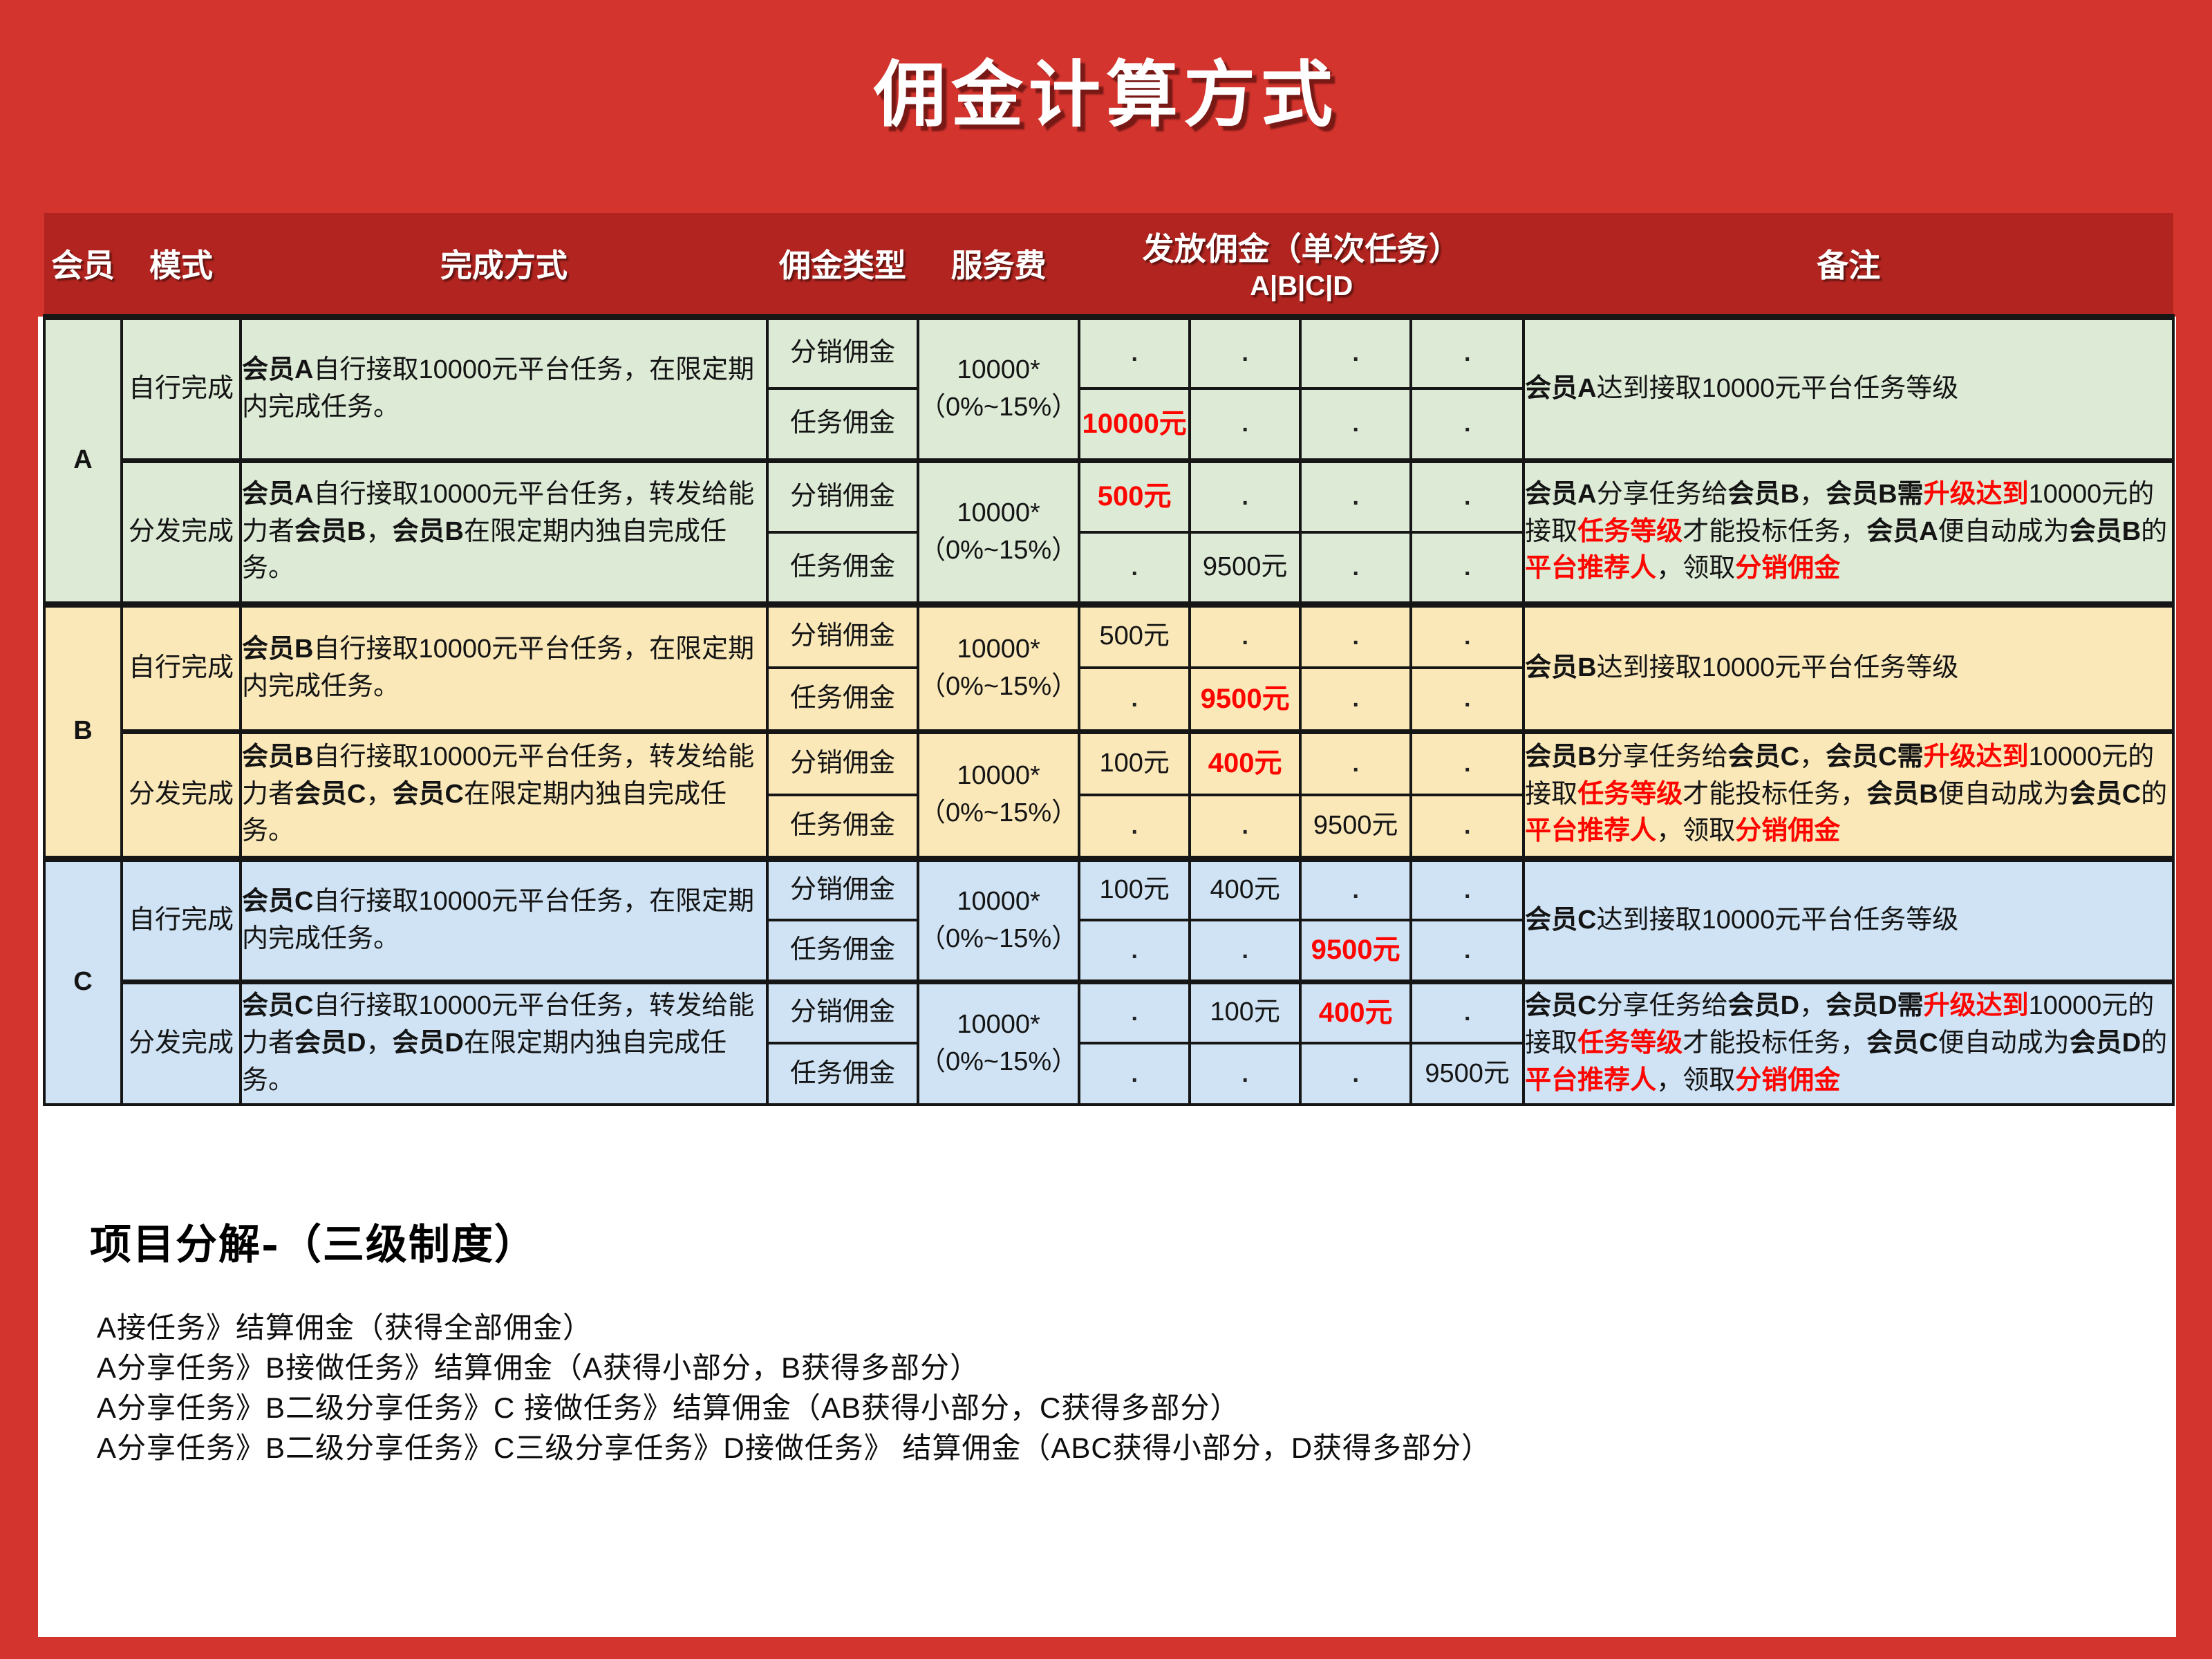 The height and width of the screenshot is (1659, 2212). What do you see at coordinates (1976, 756) in the screenshot?
I see `text-run: 升级达到` at bounding box center [1976, 756].